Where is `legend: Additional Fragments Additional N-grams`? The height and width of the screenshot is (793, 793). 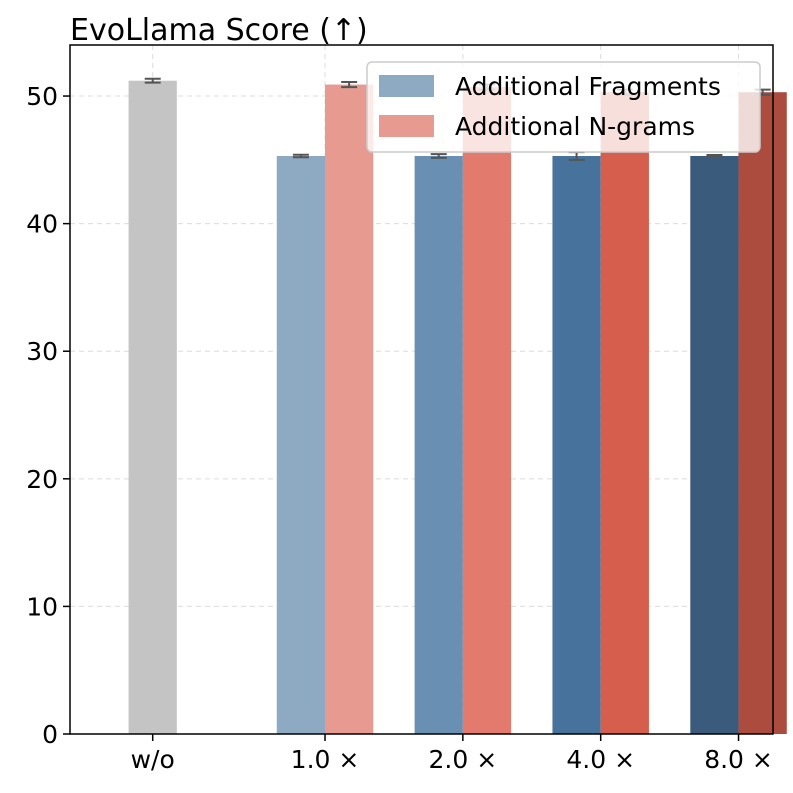
legend: Additional Fragments Additional N-grams is located at coordinates (563, 107).